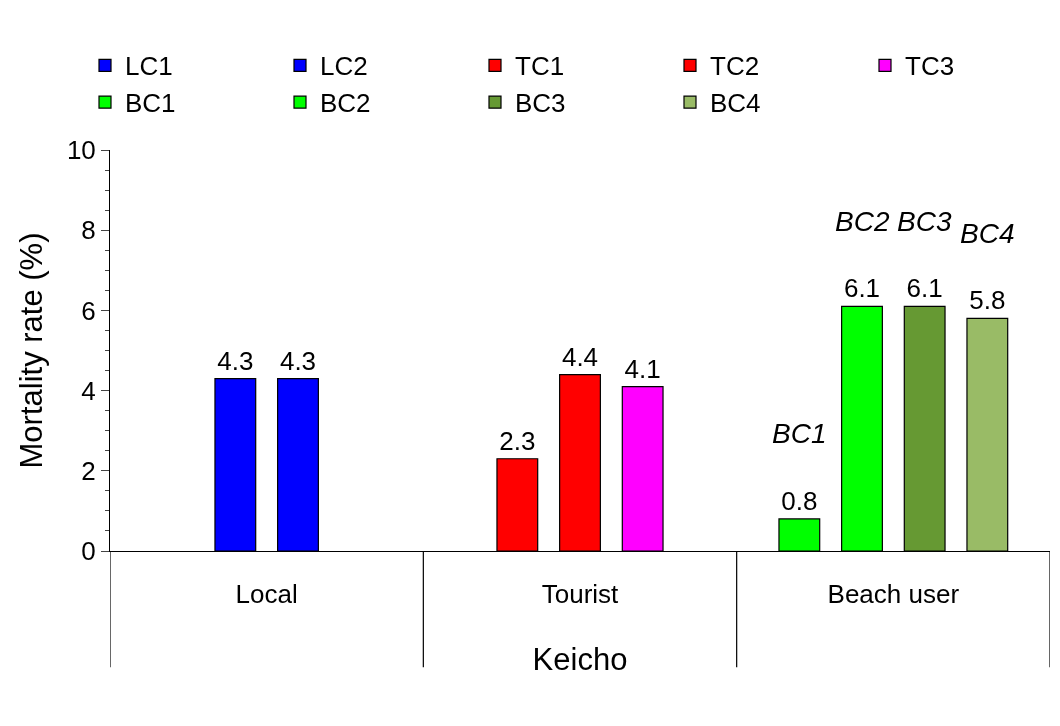 The width and height of the screenshot is (1060, 726). Describe the element at coordinates (266, 594) in the screenshot. I see `x-tick-label: Local` at that location.